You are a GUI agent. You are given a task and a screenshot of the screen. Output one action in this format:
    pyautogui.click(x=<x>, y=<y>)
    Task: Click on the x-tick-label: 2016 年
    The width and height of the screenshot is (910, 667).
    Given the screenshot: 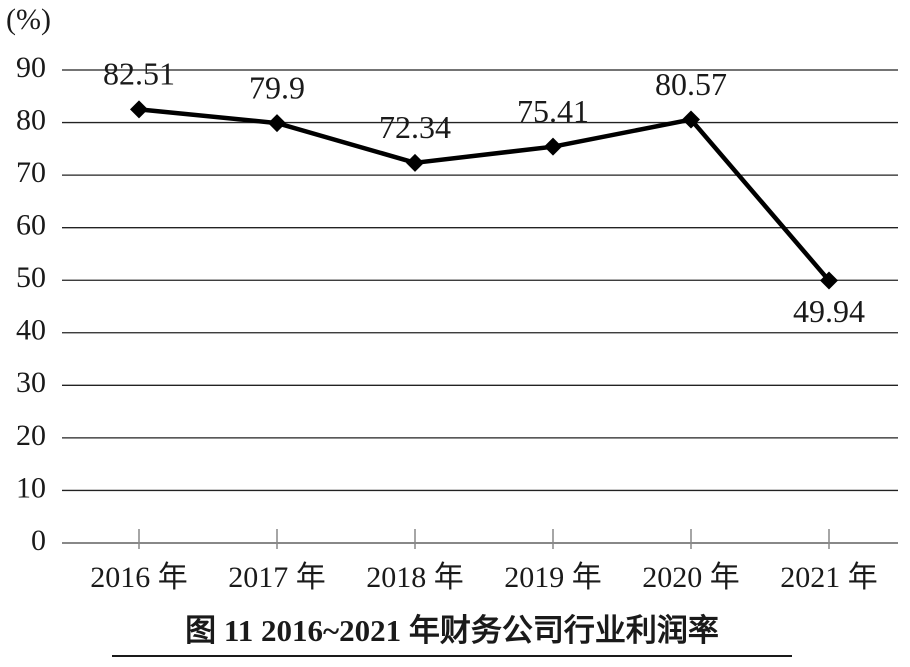 What is the action you would take?
    pyautogui.click(x=139, y=577)
    